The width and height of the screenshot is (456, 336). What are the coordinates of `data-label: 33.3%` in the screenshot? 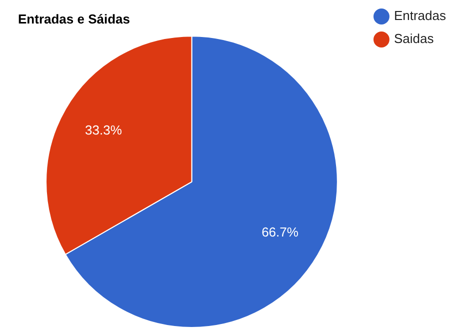 It's located at (103, 130).